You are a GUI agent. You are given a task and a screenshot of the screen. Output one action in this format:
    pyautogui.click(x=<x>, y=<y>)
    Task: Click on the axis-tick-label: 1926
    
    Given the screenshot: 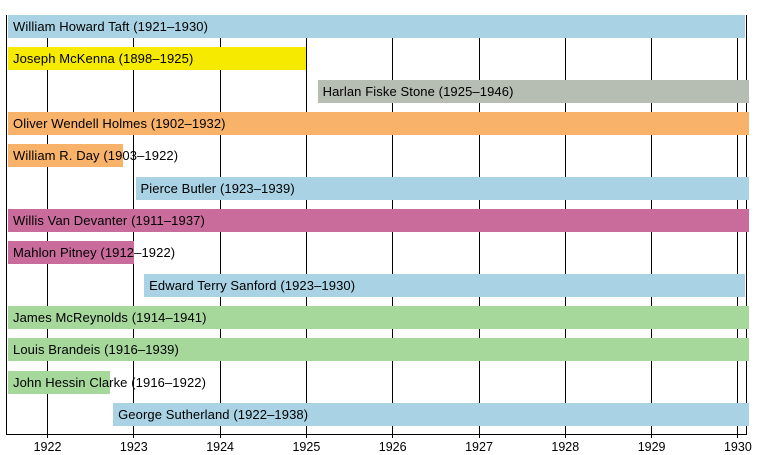 What is the action you would take?
    pyautogui.click(x=392, y=447)
    